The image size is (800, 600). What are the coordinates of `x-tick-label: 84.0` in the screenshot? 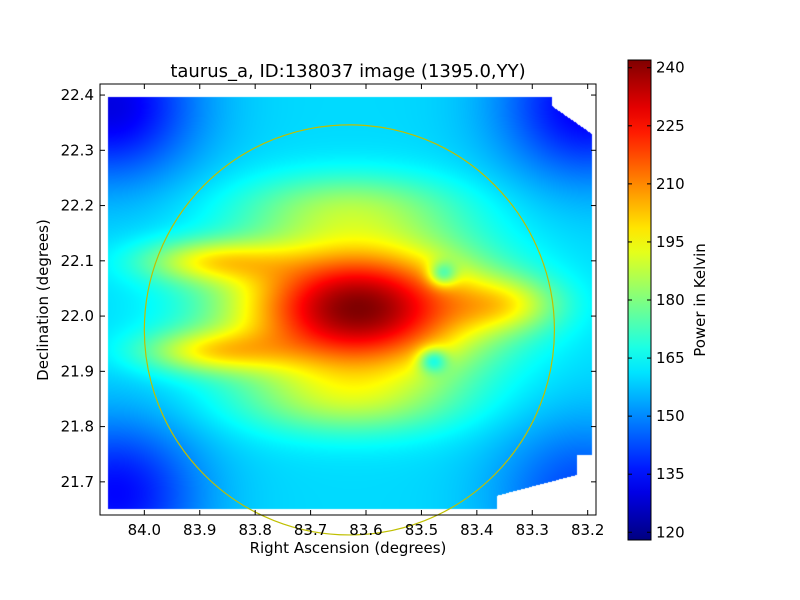 It's located at (144, 530).